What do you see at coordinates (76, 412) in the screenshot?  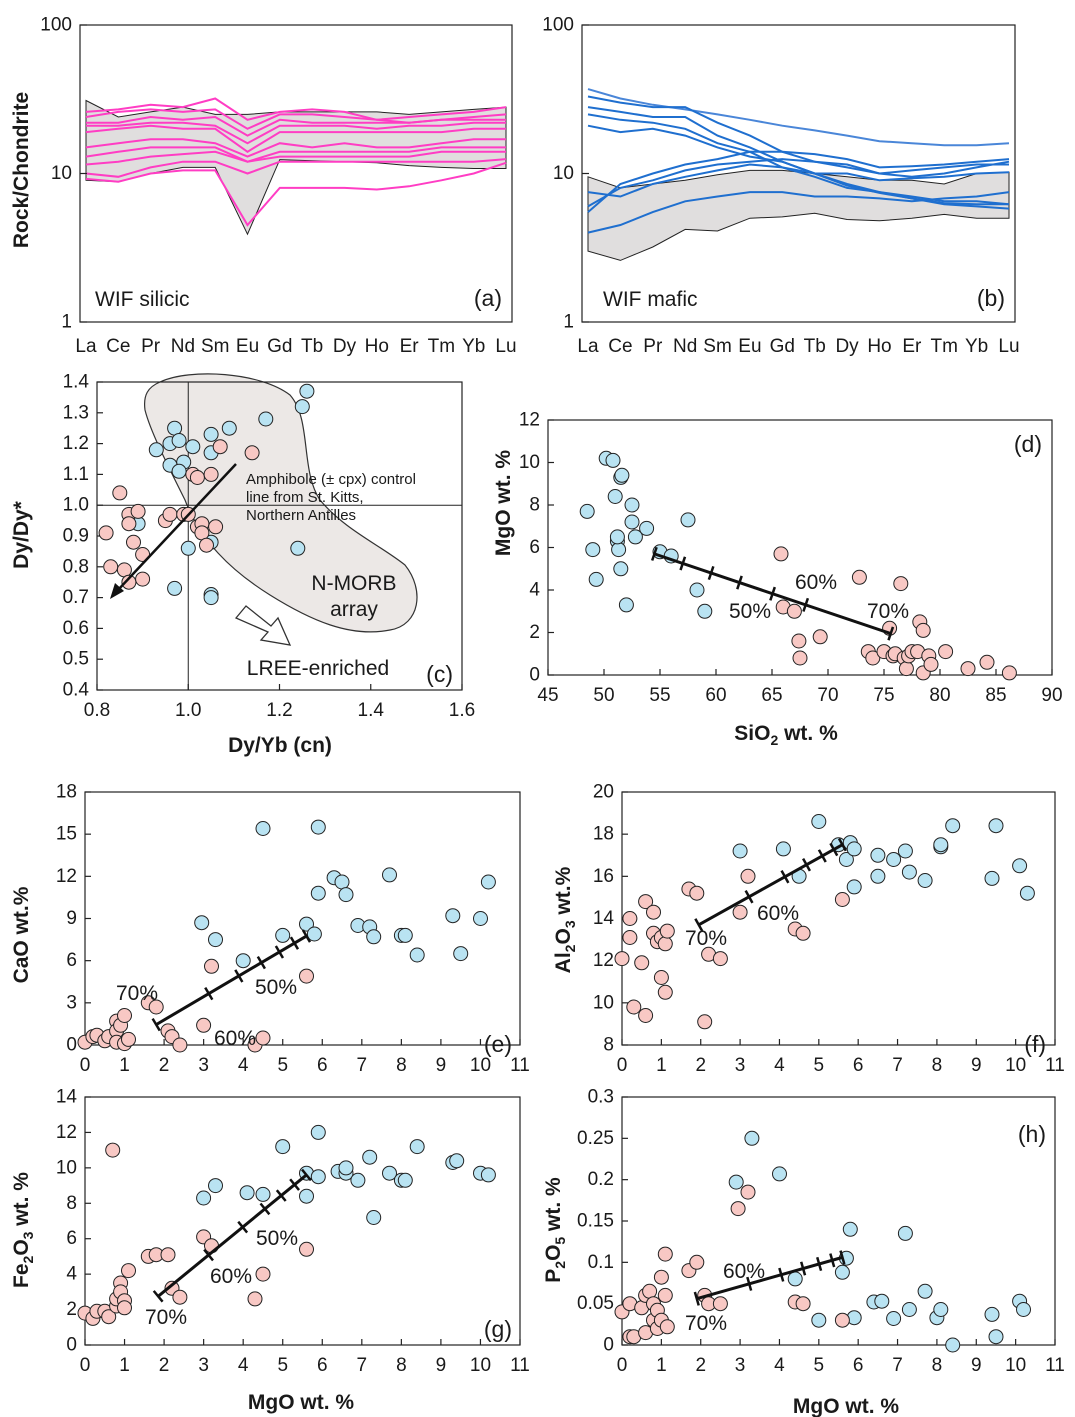 I see `panel-c-ytick-label-1.3: 1.3` at bounding box center [76, 412].